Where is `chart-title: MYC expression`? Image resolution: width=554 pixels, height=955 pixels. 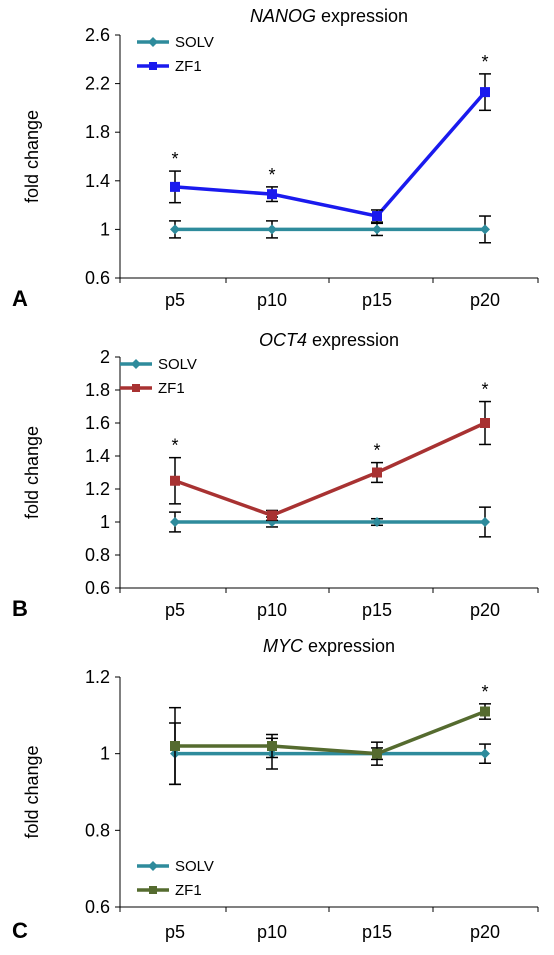
chart-title: MYC expression is located at coordinates (329, 646).